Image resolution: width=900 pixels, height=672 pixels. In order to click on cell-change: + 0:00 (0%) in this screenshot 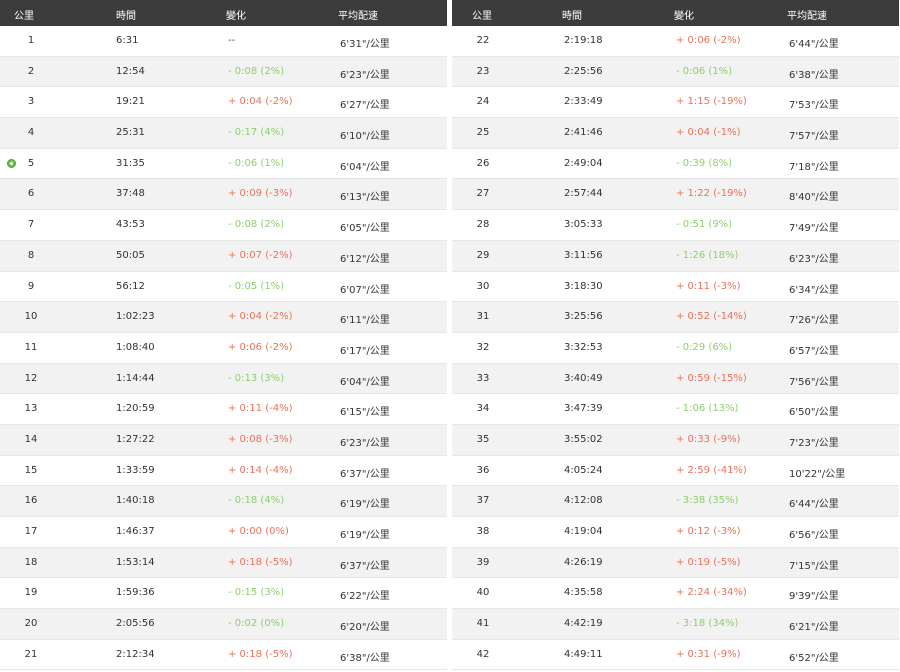, I will do `click(258, 531)`.